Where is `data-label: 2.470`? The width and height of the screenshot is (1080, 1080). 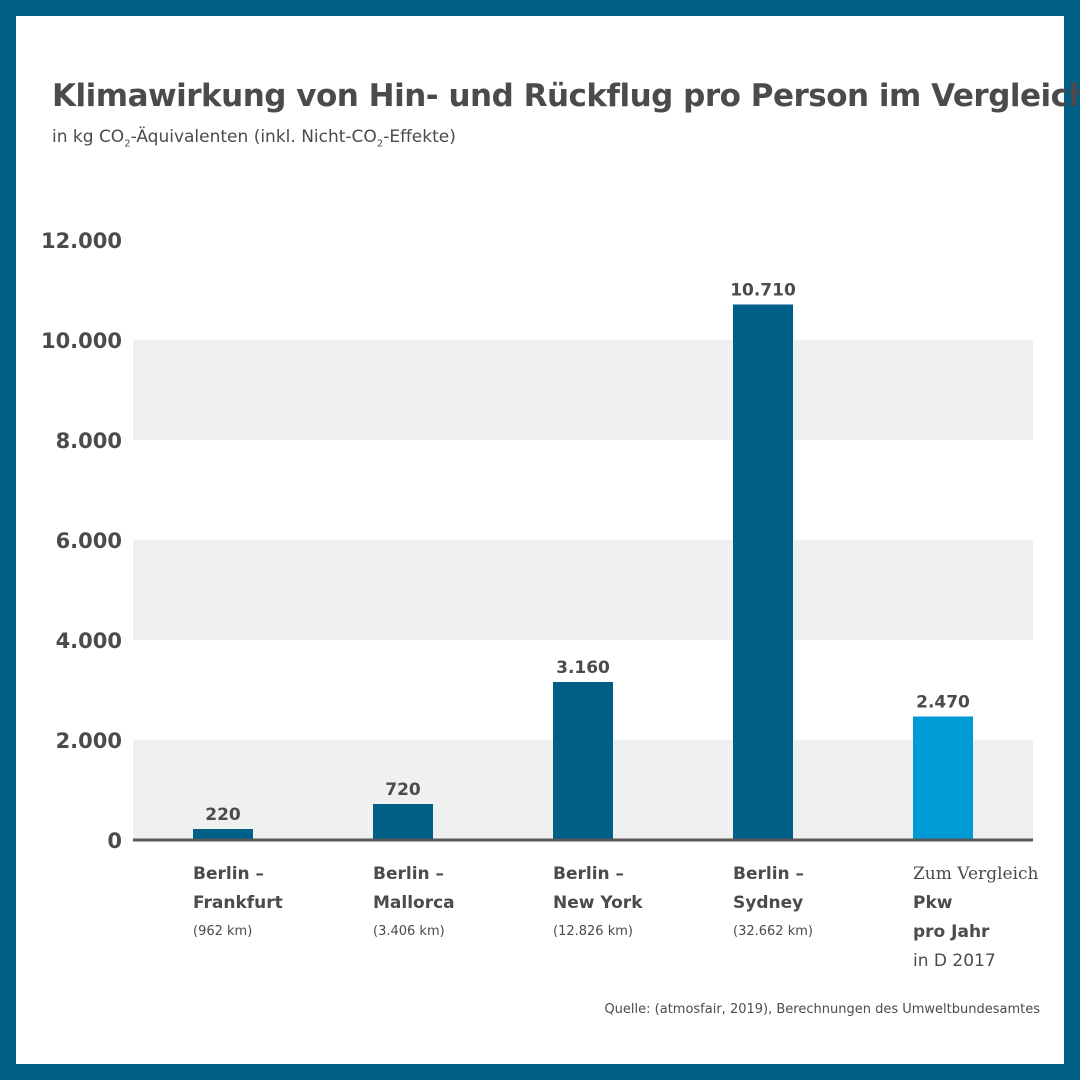
data-label: 2.470 is located at coordinates (943, 703).